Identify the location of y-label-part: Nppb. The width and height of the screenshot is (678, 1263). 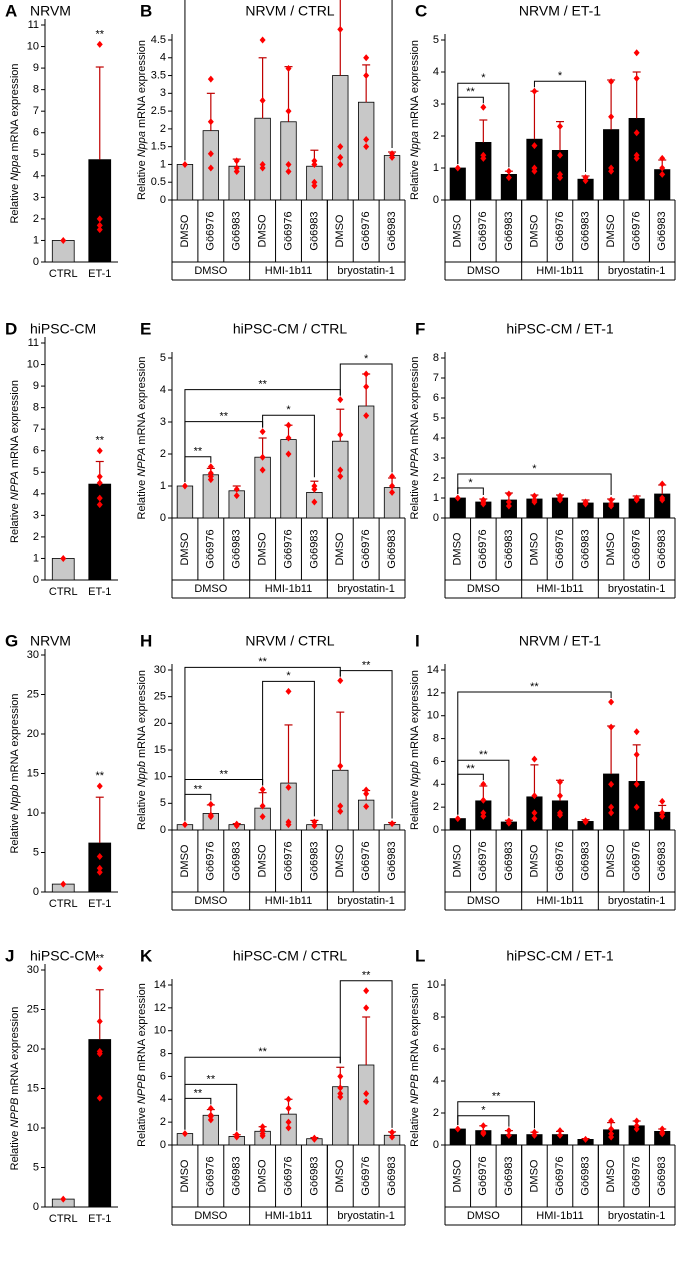
(415, 774).